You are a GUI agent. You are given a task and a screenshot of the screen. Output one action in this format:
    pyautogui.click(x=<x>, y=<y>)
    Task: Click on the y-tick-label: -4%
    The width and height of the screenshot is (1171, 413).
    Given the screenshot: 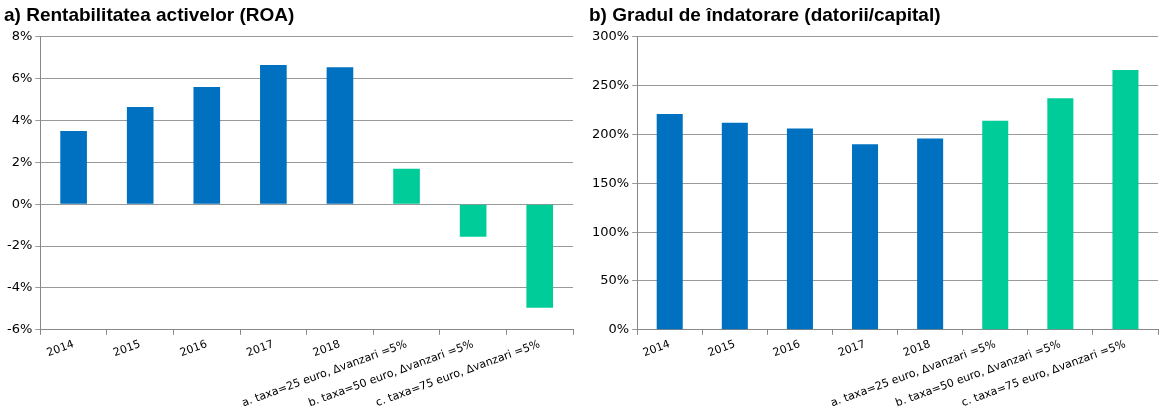 What is the action you would take?
    pyautogui.click(x=19, y=287)
    